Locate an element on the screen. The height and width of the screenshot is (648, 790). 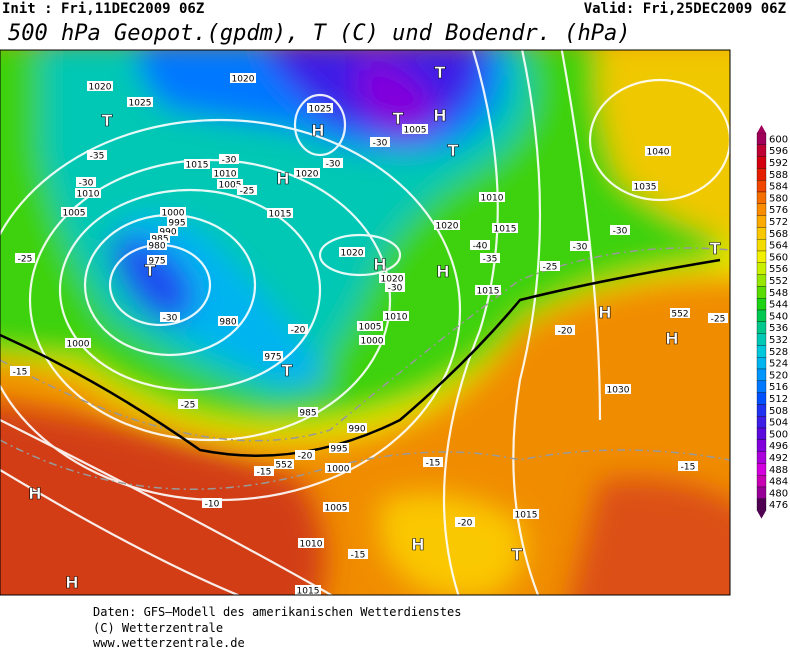
colorbar-label: 516 is located at coordinates (778, 387).